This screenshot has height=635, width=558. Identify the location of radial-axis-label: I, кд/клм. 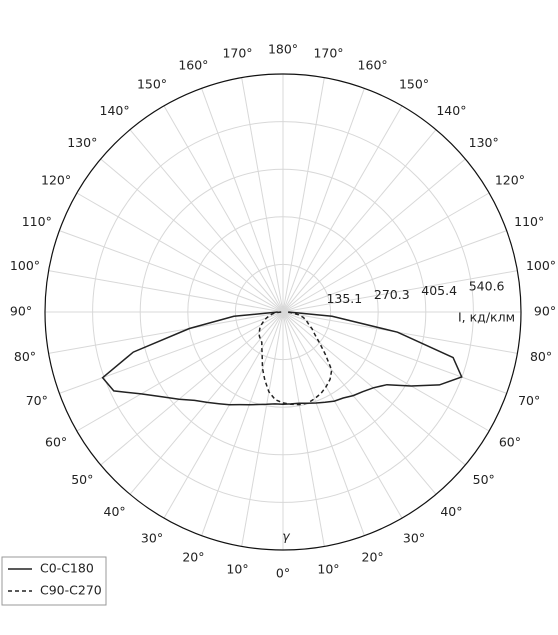
(486, 317).